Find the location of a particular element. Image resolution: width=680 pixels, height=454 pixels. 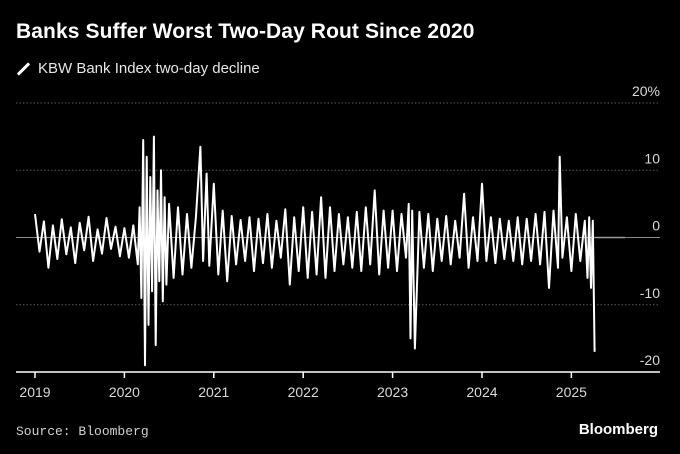

x-tick-label: 2021 is located at coordinates (213, 392).